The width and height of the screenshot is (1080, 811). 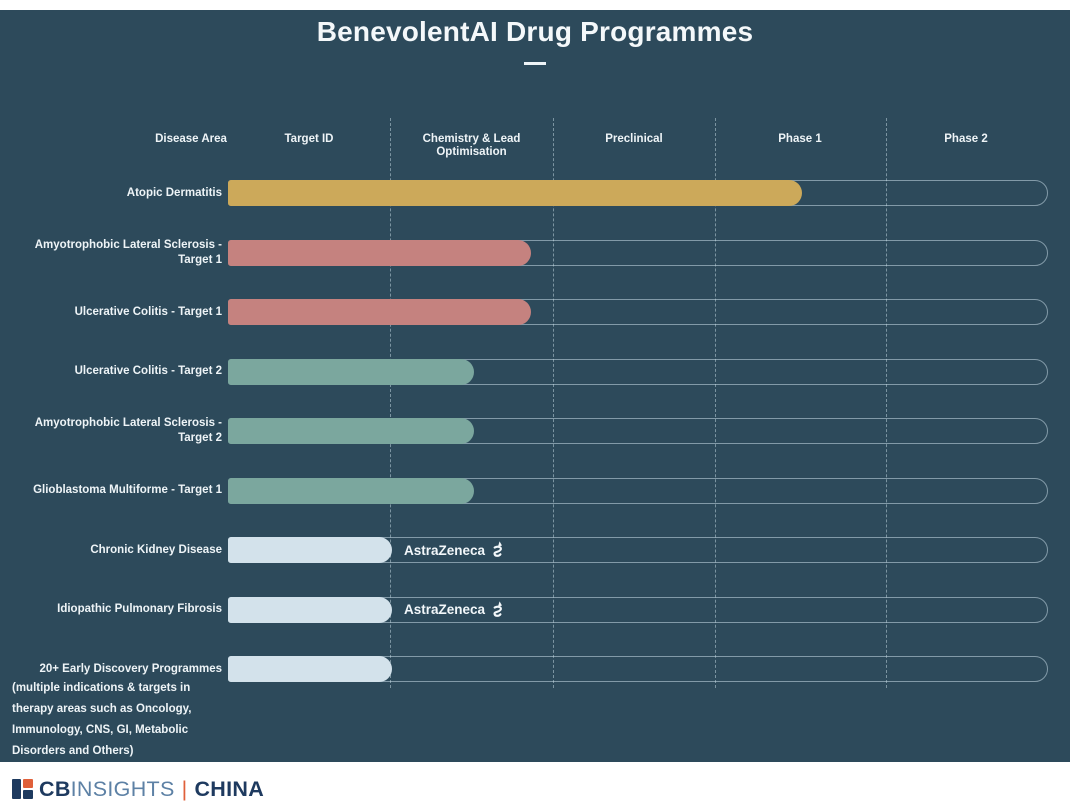 I want to click on footer-brand: CB INSIGHTS | CHINA, so click(x=138, y=789).